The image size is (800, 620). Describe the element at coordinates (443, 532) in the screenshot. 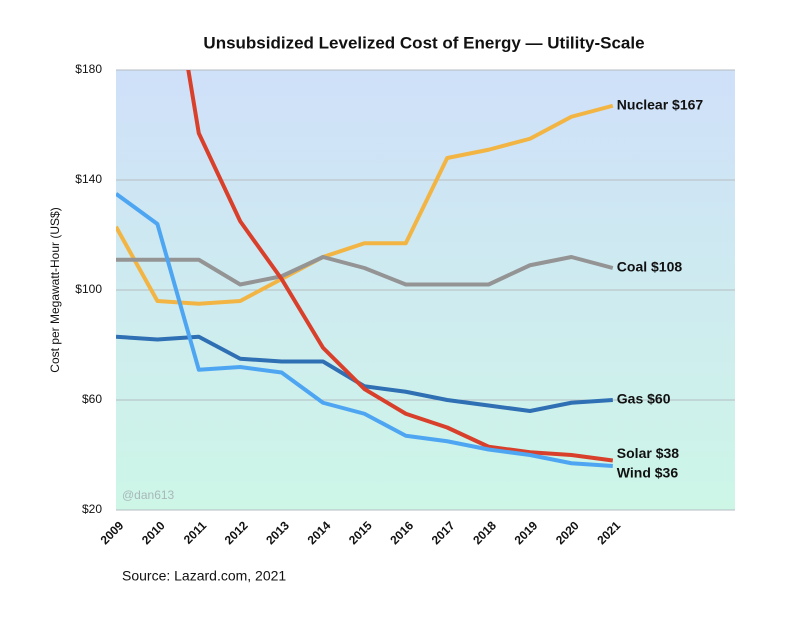

I see `x-tick-label: 2017` at that location.